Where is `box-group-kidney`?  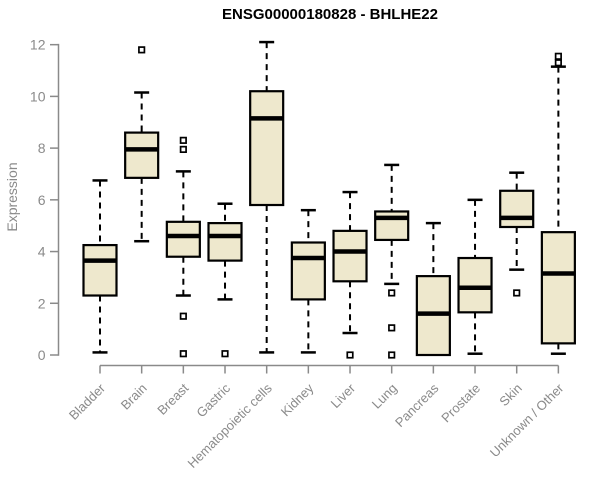
box-group-kidney is located at coordinates (308, 281).